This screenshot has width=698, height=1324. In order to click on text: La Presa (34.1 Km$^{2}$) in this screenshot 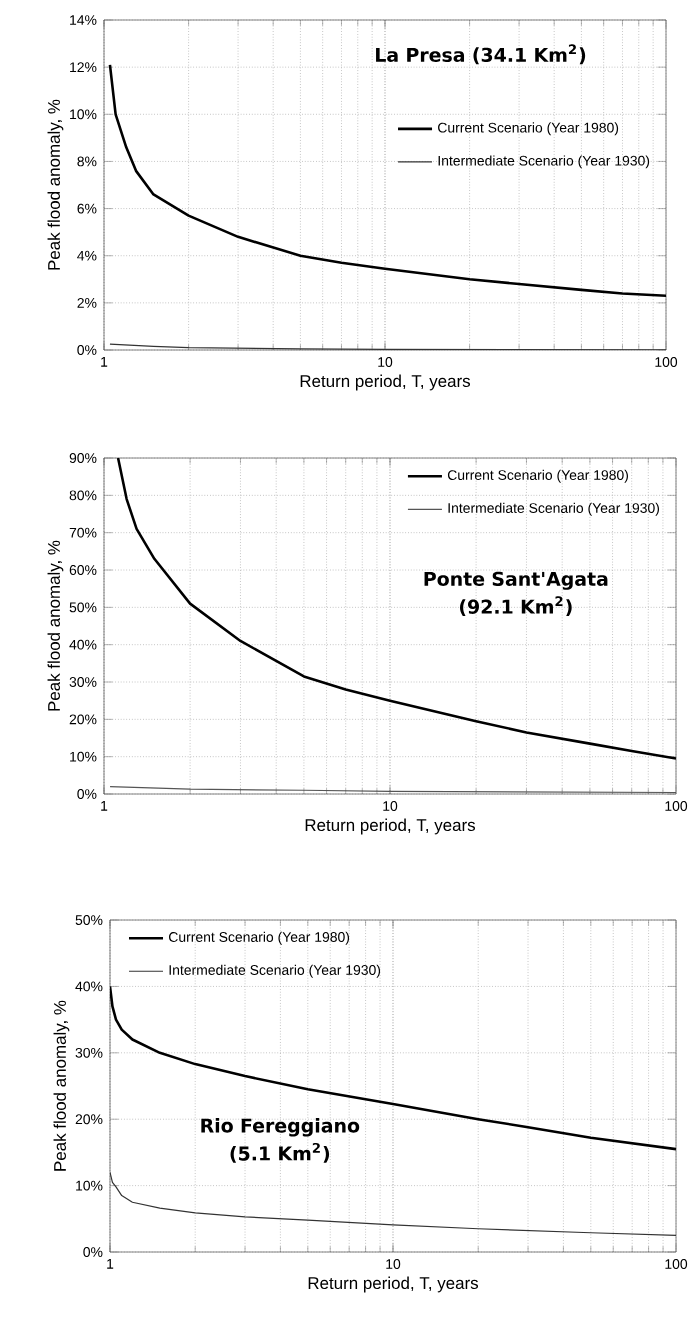, I will do `click(481, 54)`.